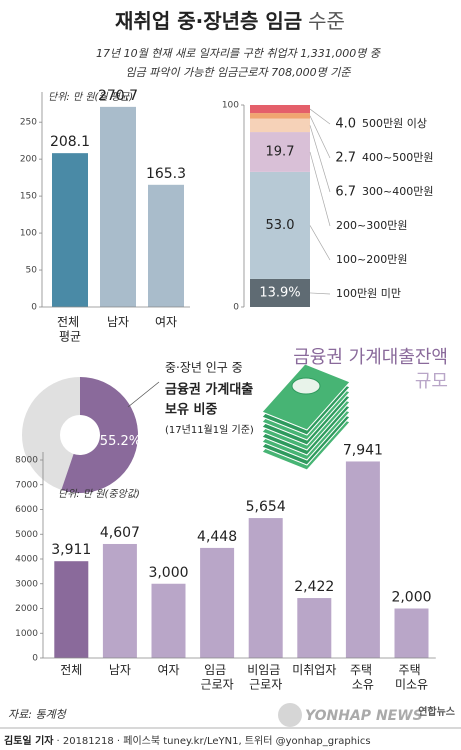 Image resolution: width=461 pixels, height=750 pixels. I want to click on pointer, so click(143, 394).